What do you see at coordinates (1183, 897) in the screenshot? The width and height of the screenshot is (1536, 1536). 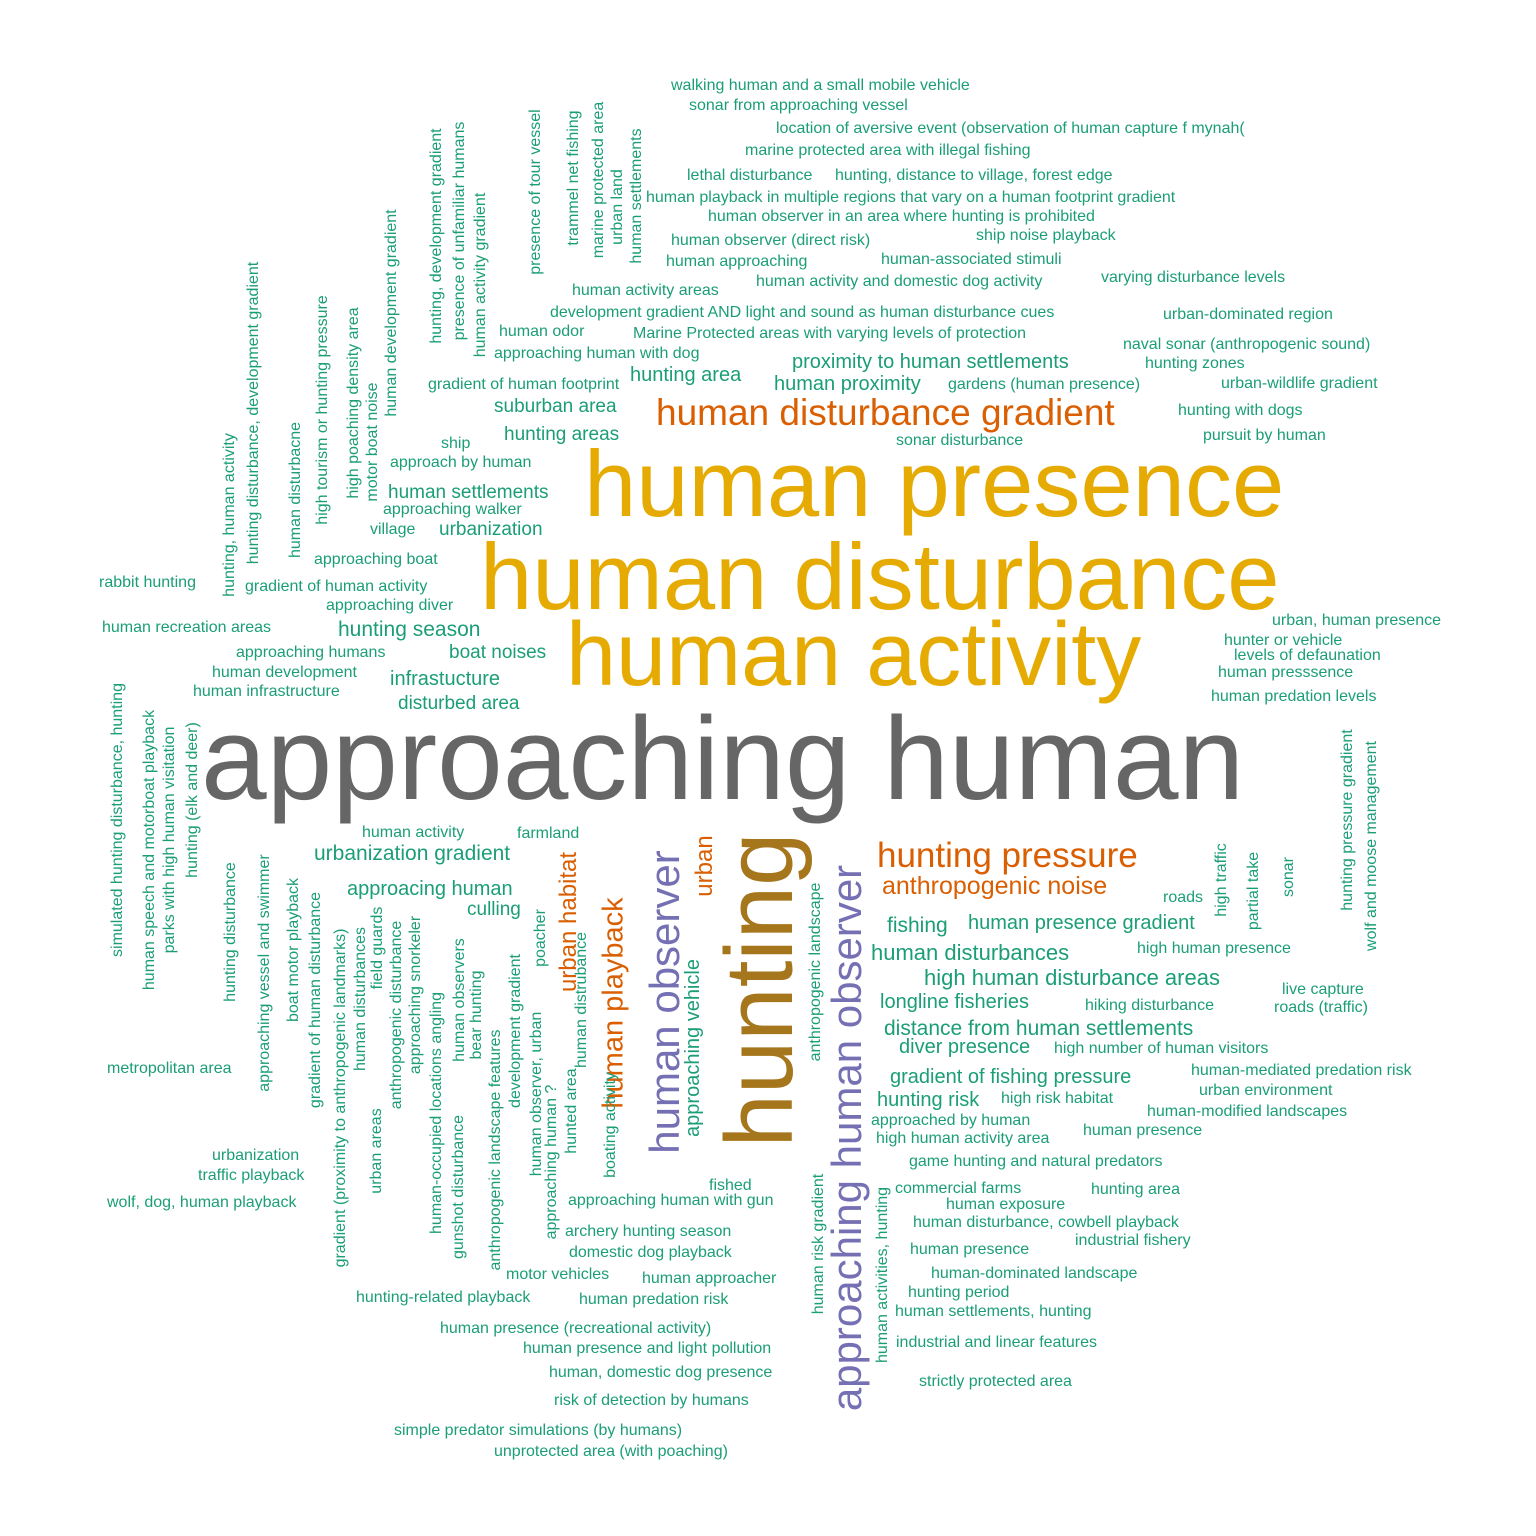 I see `word: roads` at bounding box center [1183, 897].